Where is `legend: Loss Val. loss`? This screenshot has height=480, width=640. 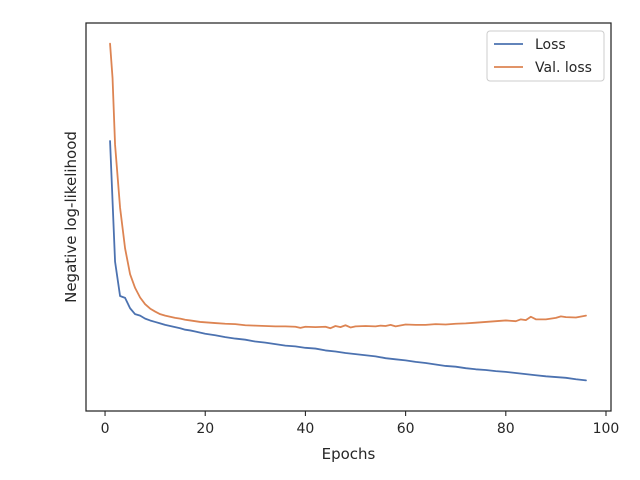
legend: Loss Val. loss is located at coordinates (545, 56).